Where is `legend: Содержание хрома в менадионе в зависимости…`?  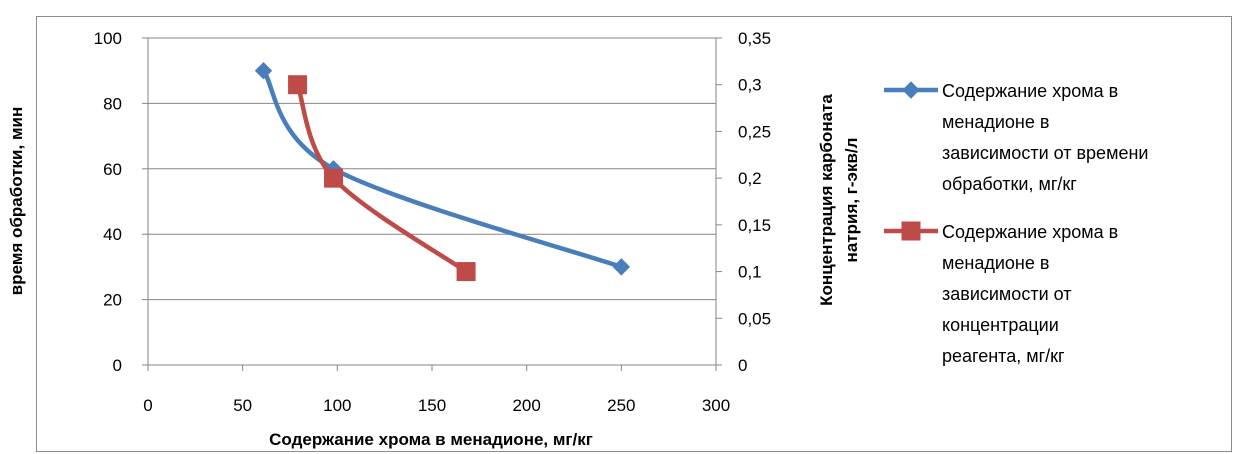
legend: Содержание хрома в менадионе в зависимости… is located at coordinates (1016, 223).